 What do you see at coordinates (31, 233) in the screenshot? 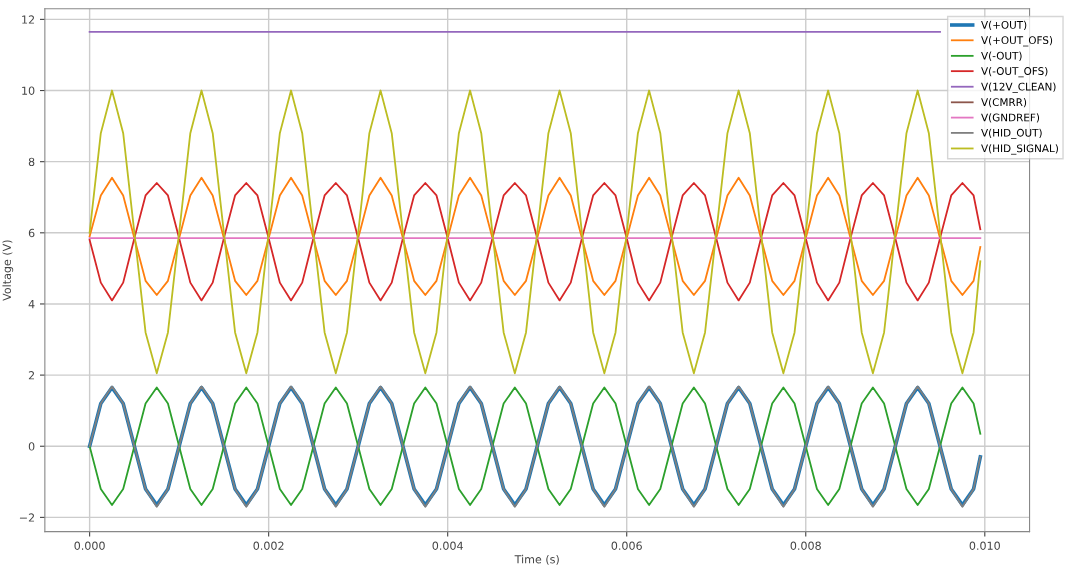
I see `y-tick-label: 6` at bounding box center [31, 233].